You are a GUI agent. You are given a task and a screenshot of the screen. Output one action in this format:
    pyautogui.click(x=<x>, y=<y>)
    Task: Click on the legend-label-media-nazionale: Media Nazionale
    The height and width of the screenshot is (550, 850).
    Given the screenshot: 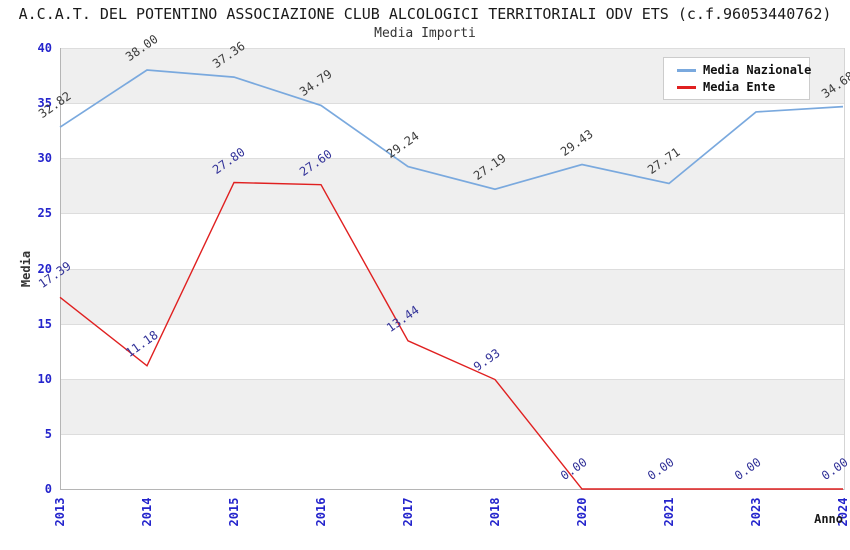 What is the action you would take?
    pyautogui.click(x=757, y=70)
    